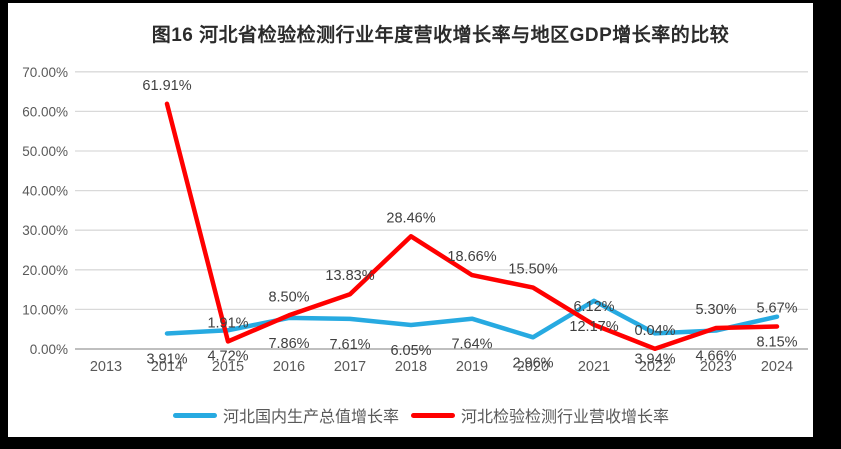 This screenshot has height=449, width=841. I want to click on y-axis-tick-label: 20.00%, so click(45, 270).